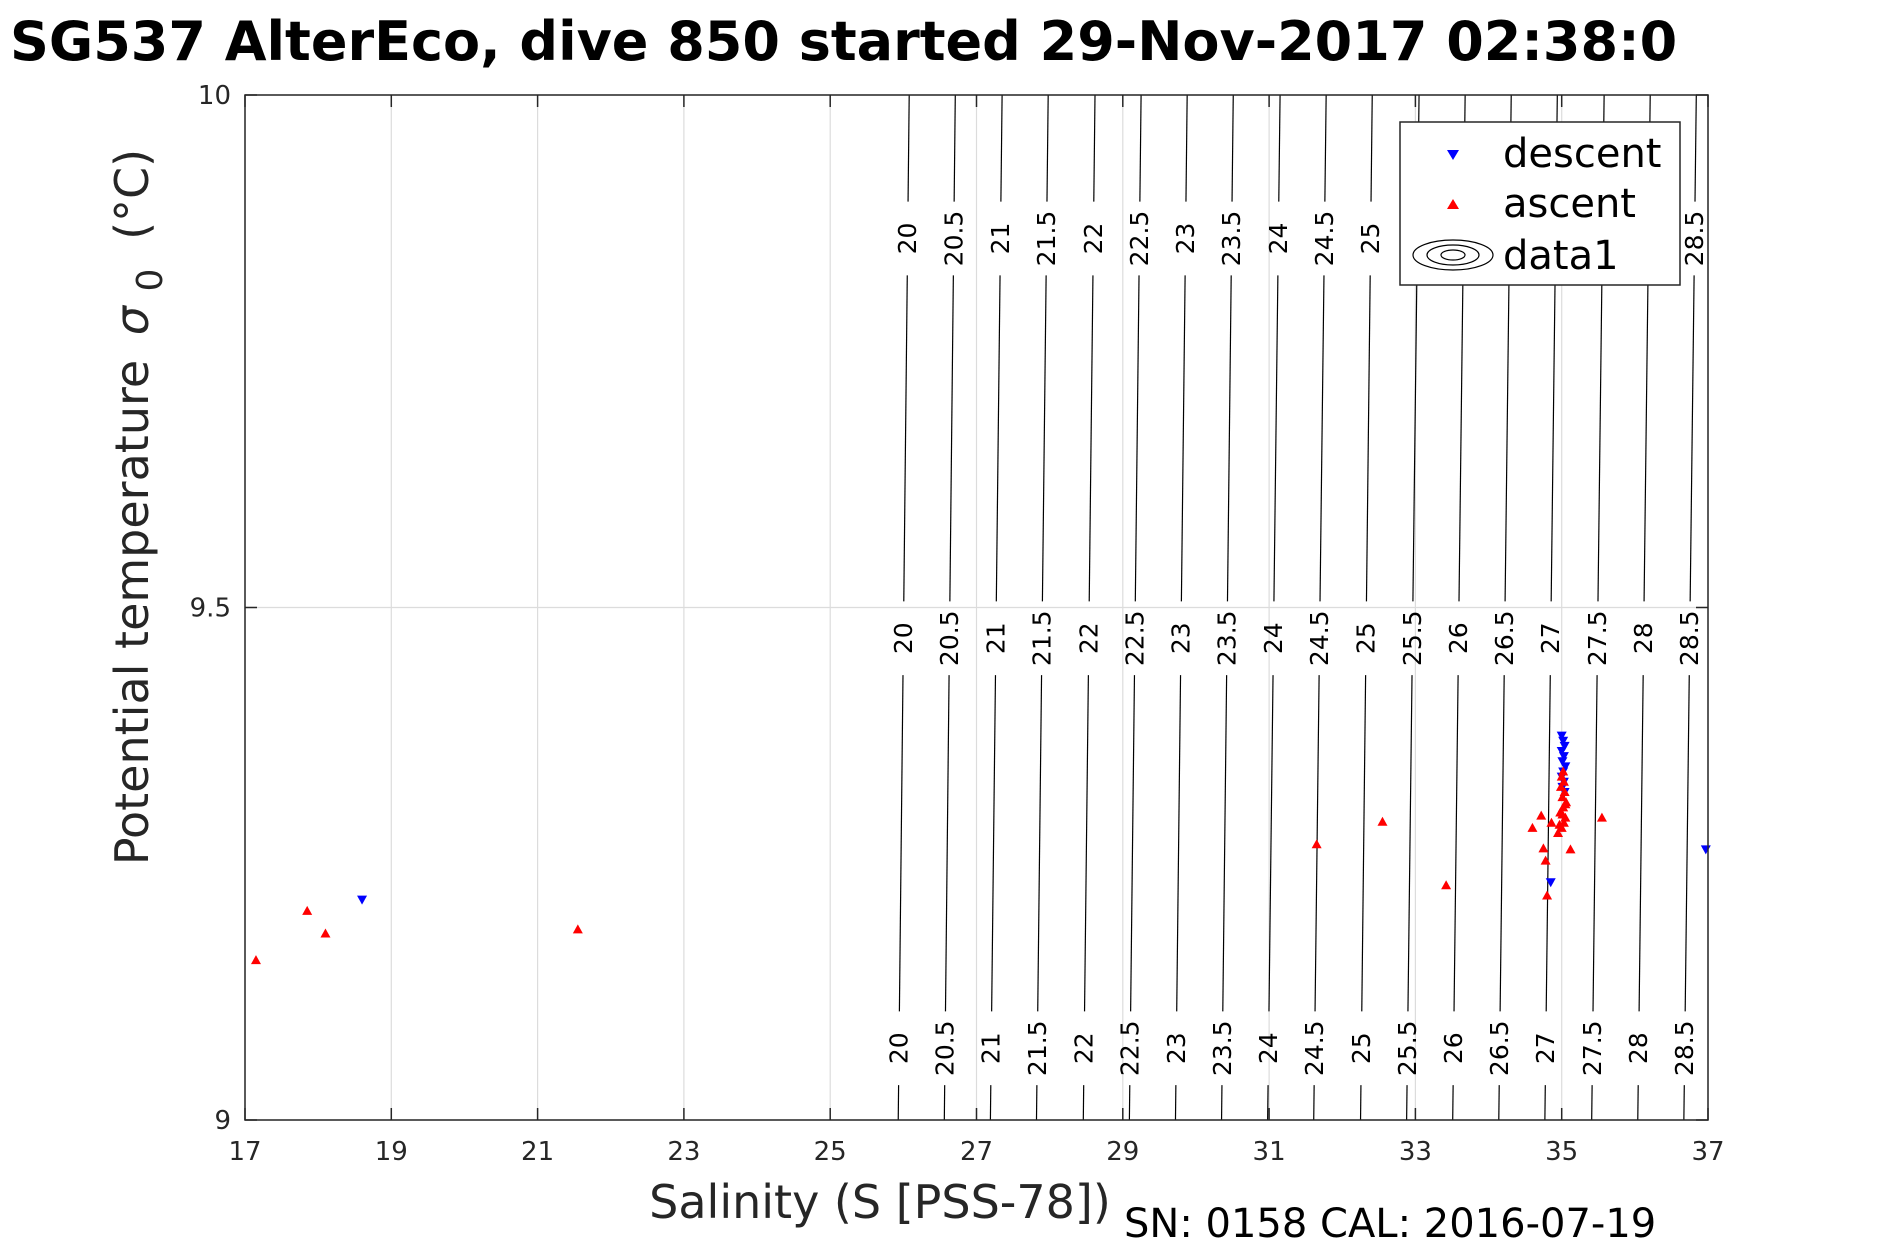  What do you see at coordinates (132, 194) in the screenshot?
I see `y-axis-label-unit: (°C)` at bounding box center [132, 194].